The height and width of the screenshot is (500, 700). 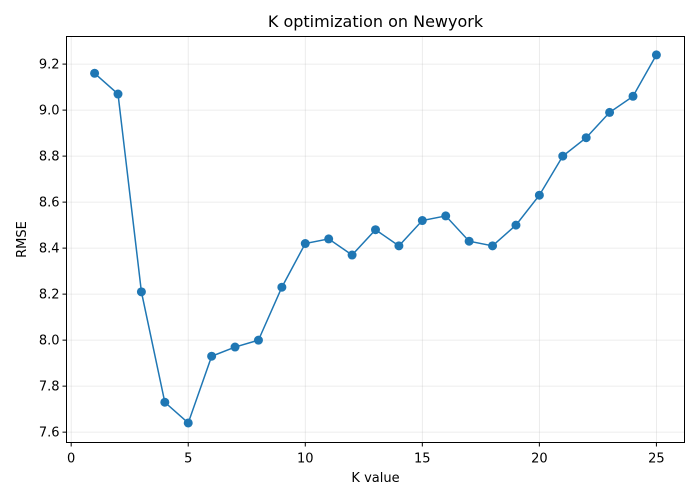 I want to click on y-tick-label: 8.0, so click(x=49, y=341).